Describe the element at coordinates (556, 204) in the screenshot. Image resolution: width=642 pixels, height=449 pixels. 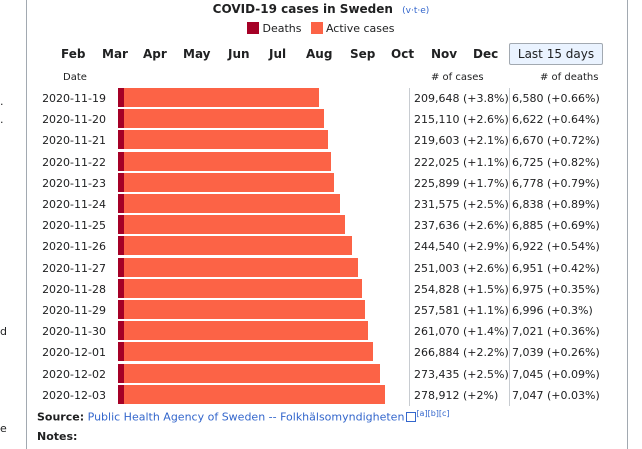
I see `row-deaths: 6,838 (+0.89%)` at that location.